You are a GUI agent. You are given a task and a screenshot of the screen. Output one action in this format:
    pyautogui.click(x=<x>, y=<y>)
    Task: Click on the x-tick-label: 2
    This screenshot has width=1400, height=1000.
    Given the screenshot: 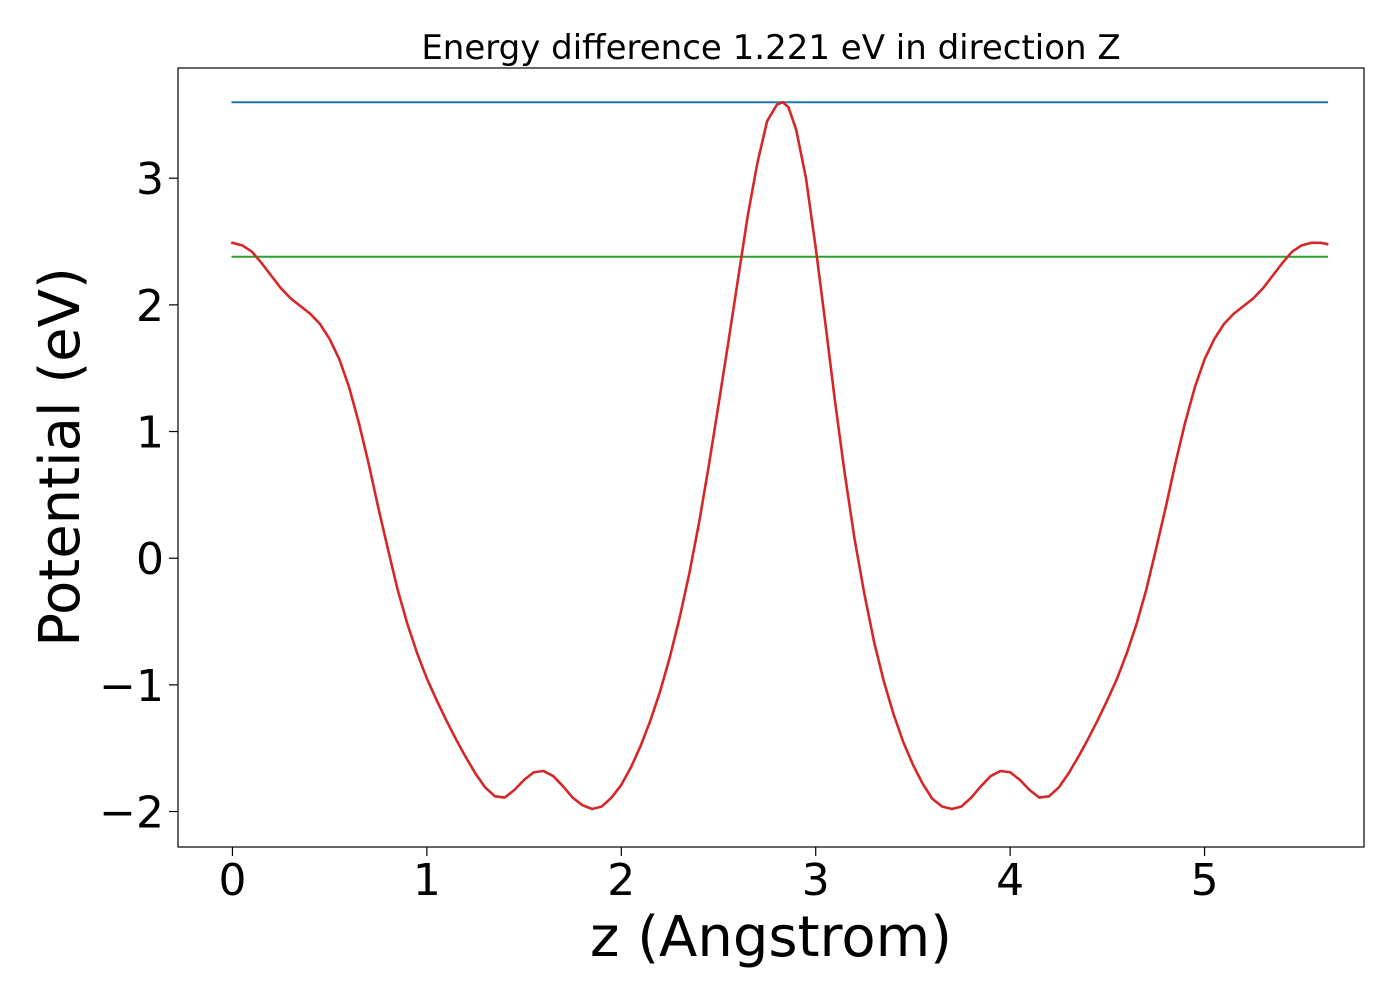 What is the action you would take?
    pyautogui.click(x=621, y=880)
    